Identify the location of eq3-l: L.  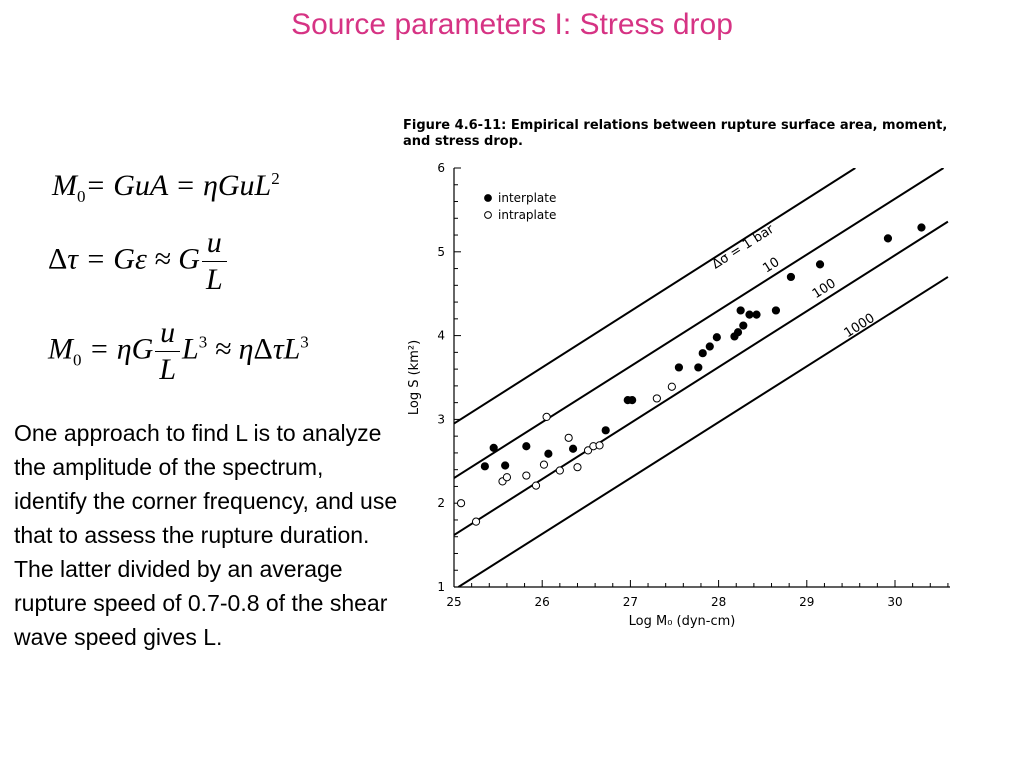
(190, 349).